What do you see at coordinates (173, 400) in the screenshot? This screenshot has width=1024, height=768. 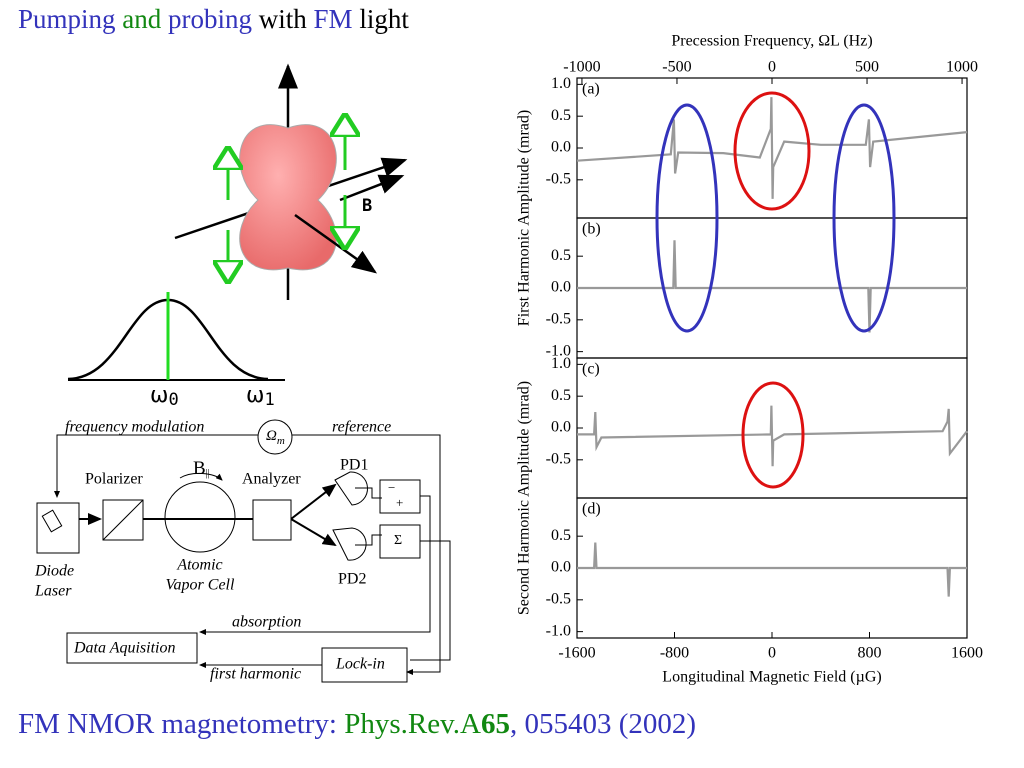 I see `omega0-sub: 0` at bounding box center [173, 400].